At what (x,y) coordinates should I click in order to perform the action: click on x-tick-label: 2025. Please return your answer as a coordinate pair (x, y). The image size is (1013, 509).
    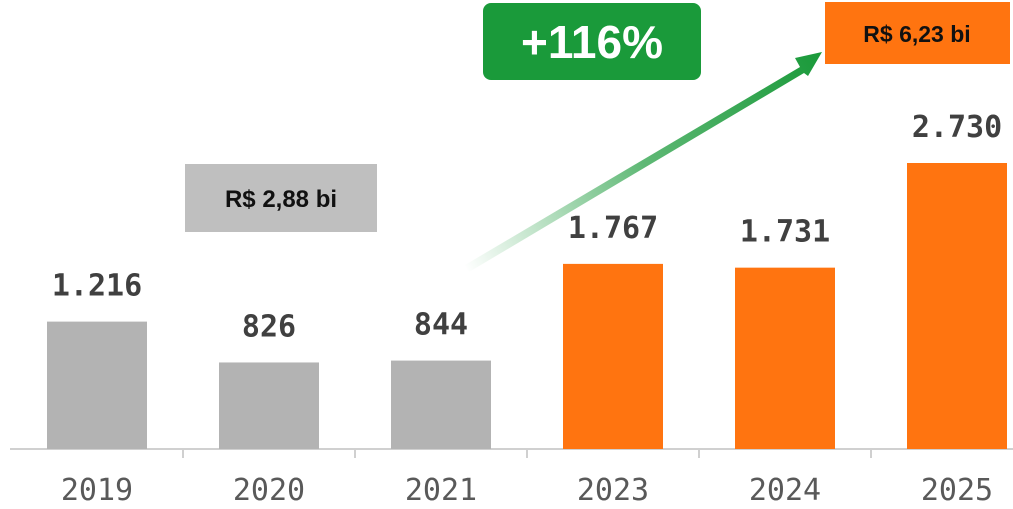
    Looking at the image, I should click on (957, 490).